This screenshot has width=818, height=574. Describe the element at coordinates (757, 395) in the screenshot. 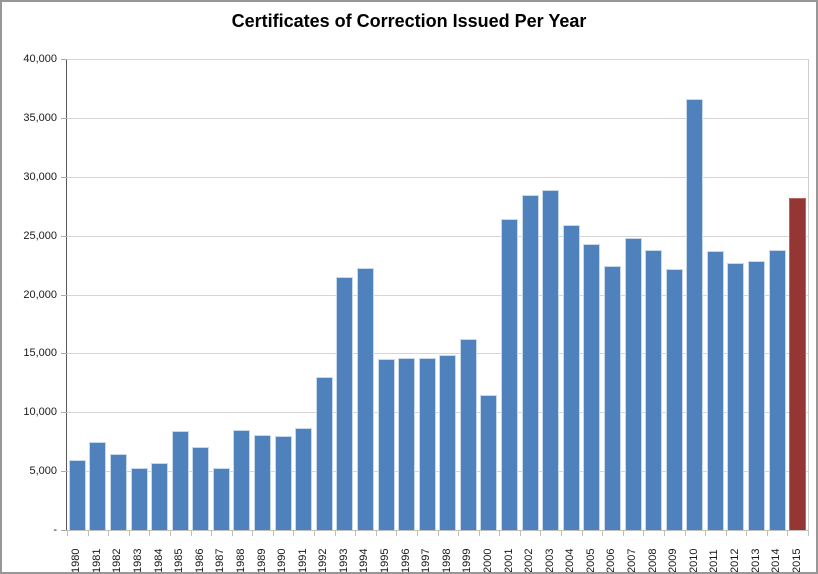

I see `bar-2013` at that location.